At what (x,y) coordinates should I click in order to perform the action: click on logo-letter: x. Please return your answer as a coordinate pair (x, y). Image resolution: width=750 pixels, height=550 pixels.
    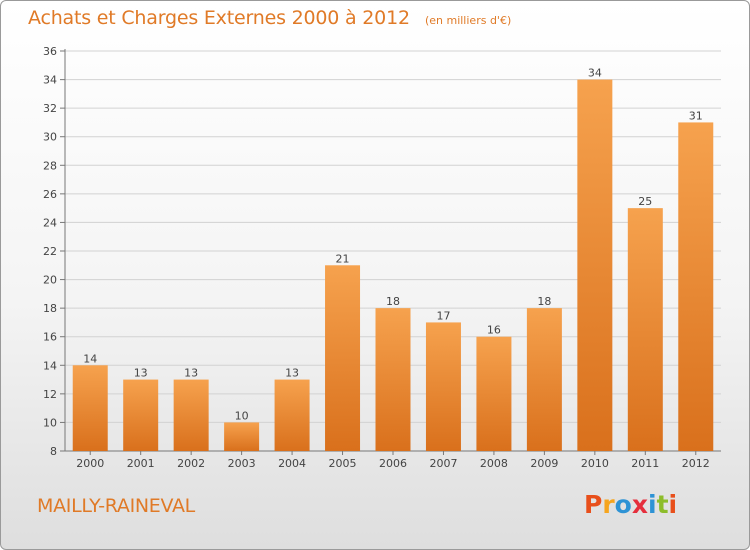
    Looking at the image, I should click on (639, 504).